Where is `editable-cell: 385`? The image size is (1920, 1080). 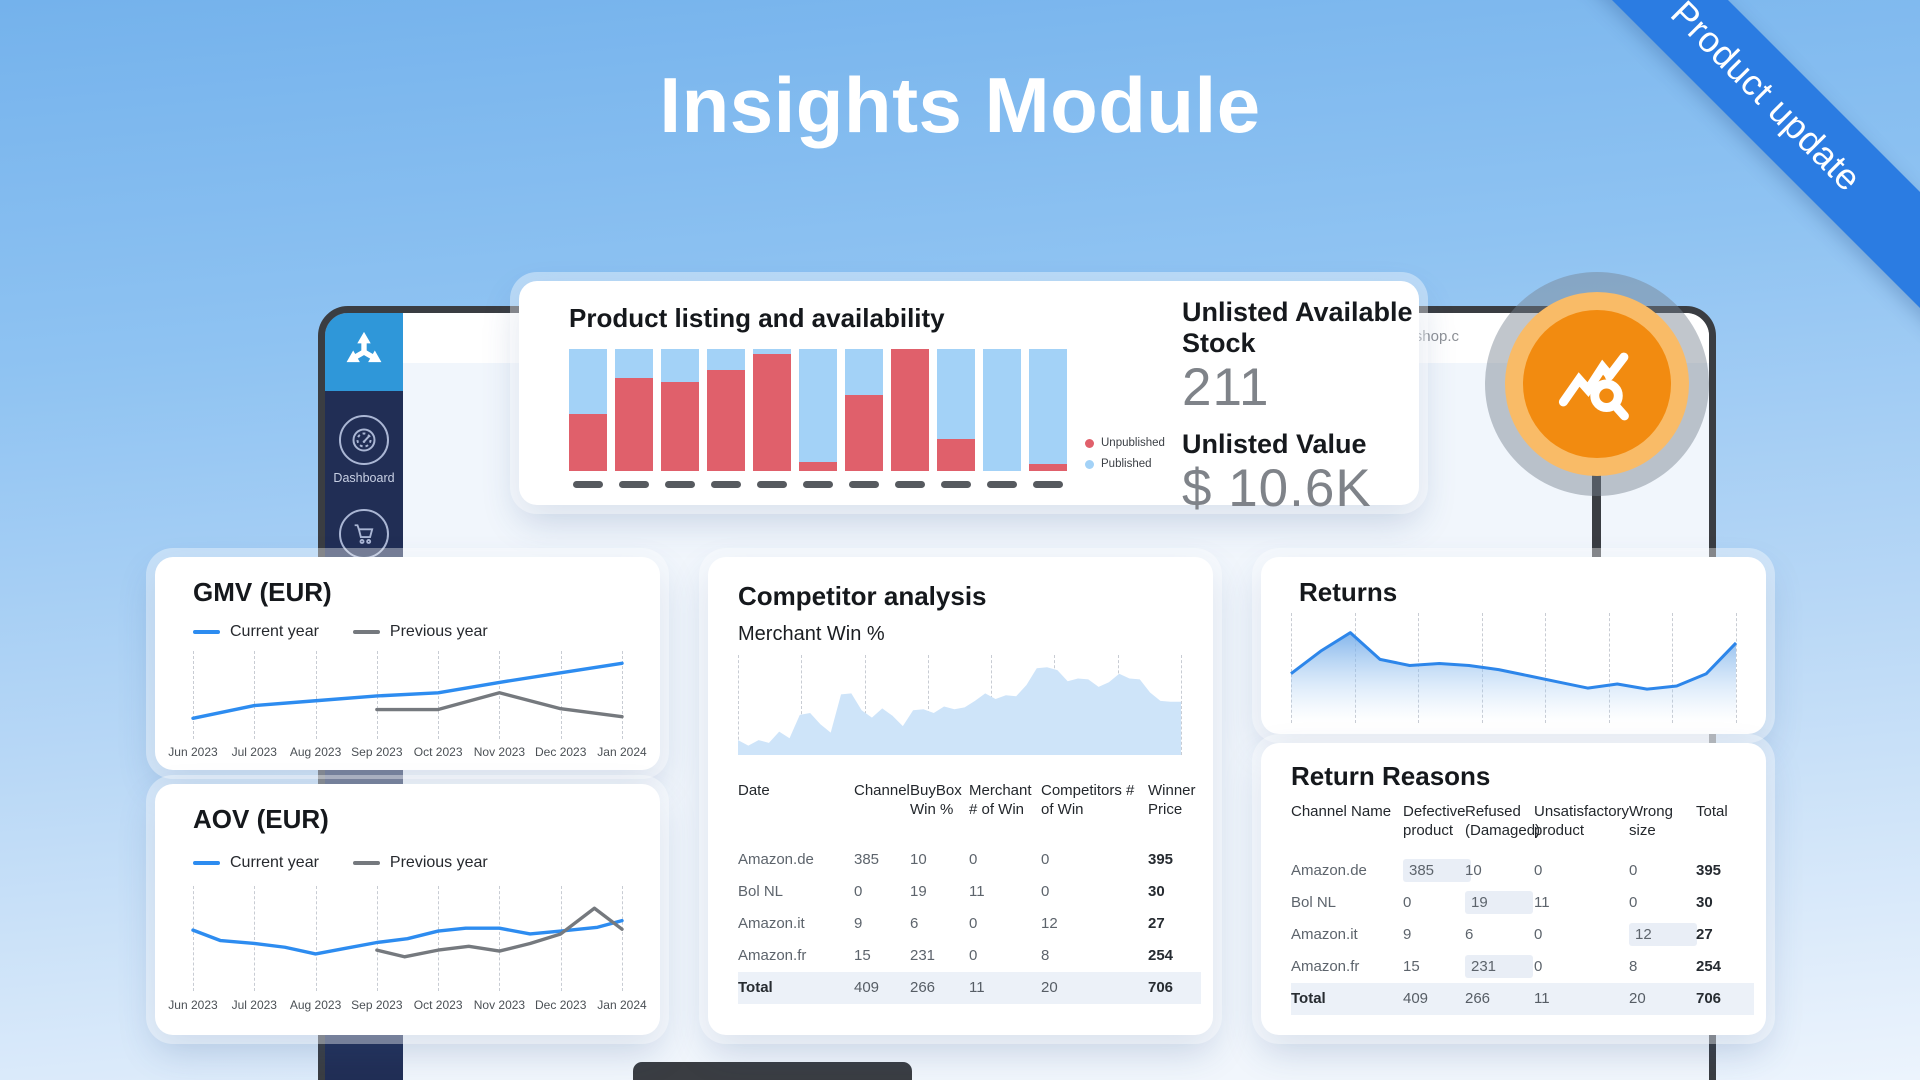 editable-cell: 385 is located at coordinates (1437, 870).